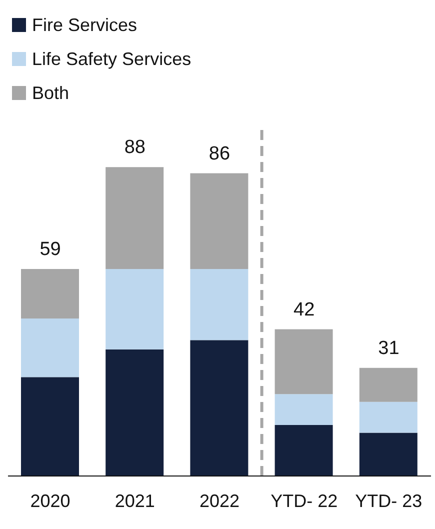 Image resolution: width=435 pixels, height=529 pixels. What do you see at coordinates (388, 500) in the screenshot?
I see `x-tick-label: YTD- 23` at bounding box center [388, 500].